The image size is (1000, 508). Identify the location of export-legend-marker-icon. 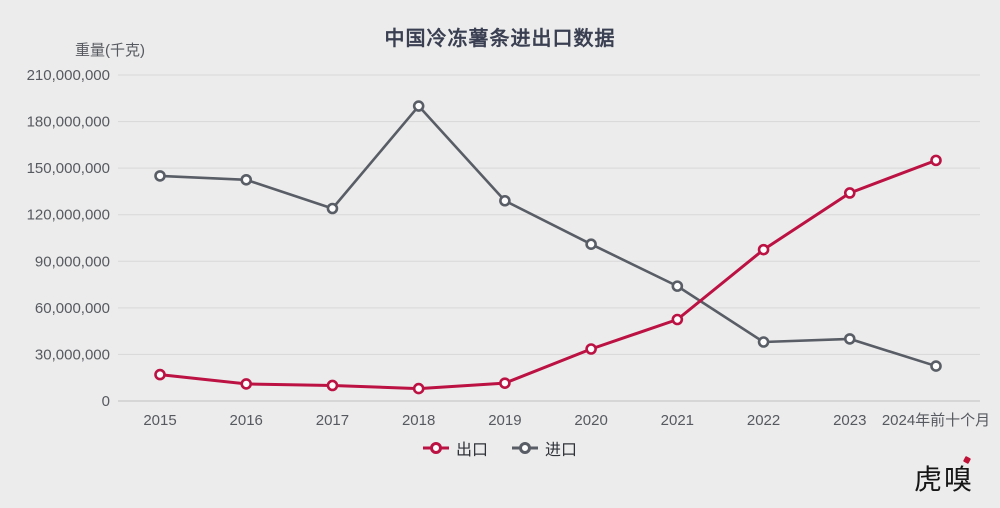
(435, 448).